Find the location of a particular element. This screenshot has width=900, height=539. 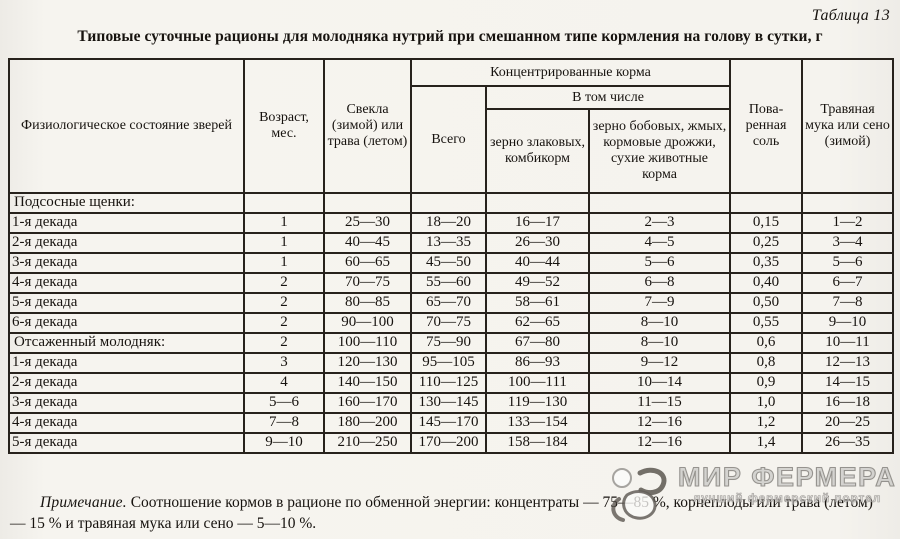

value-cell: 80—85 is located at coordinates (367, 303).